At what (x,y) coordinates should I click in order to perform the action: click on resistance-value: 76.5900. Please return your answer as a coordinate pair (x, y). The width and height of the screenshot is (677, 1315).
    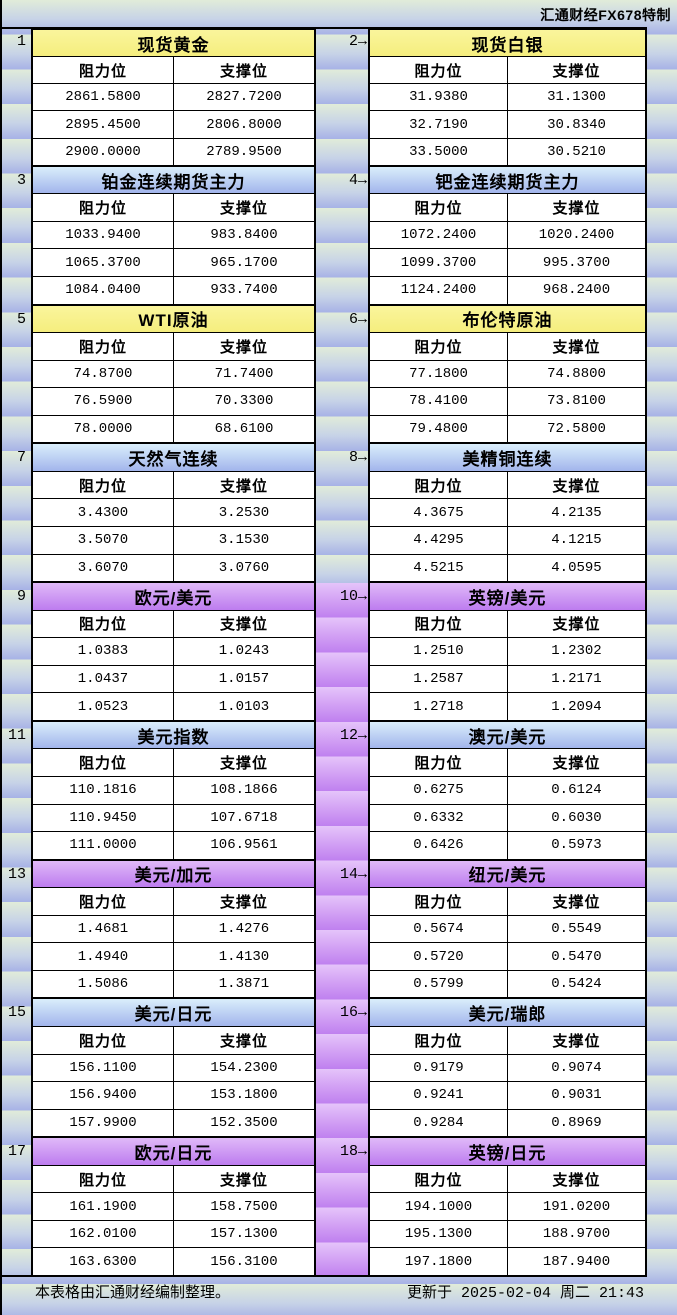
    Looking at the image, I should click on (103, 401).